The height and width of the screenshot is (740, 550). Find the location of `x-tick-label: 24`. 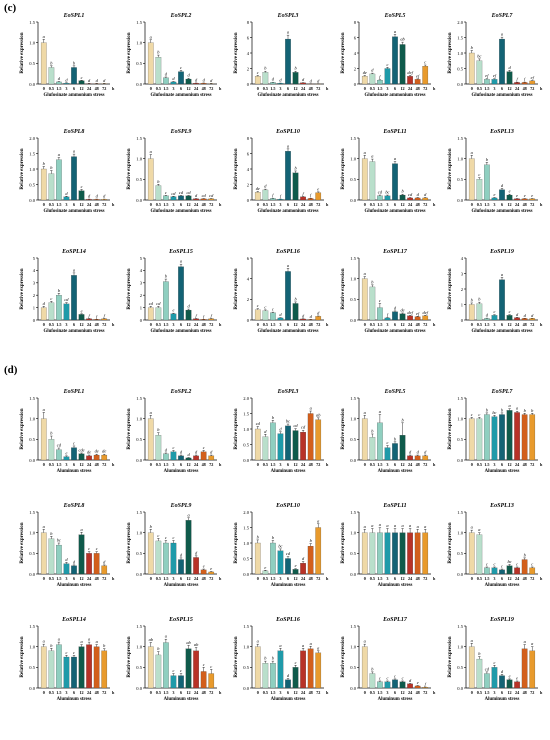

x-tick-label: 24 is located at coordinates (410, 88).